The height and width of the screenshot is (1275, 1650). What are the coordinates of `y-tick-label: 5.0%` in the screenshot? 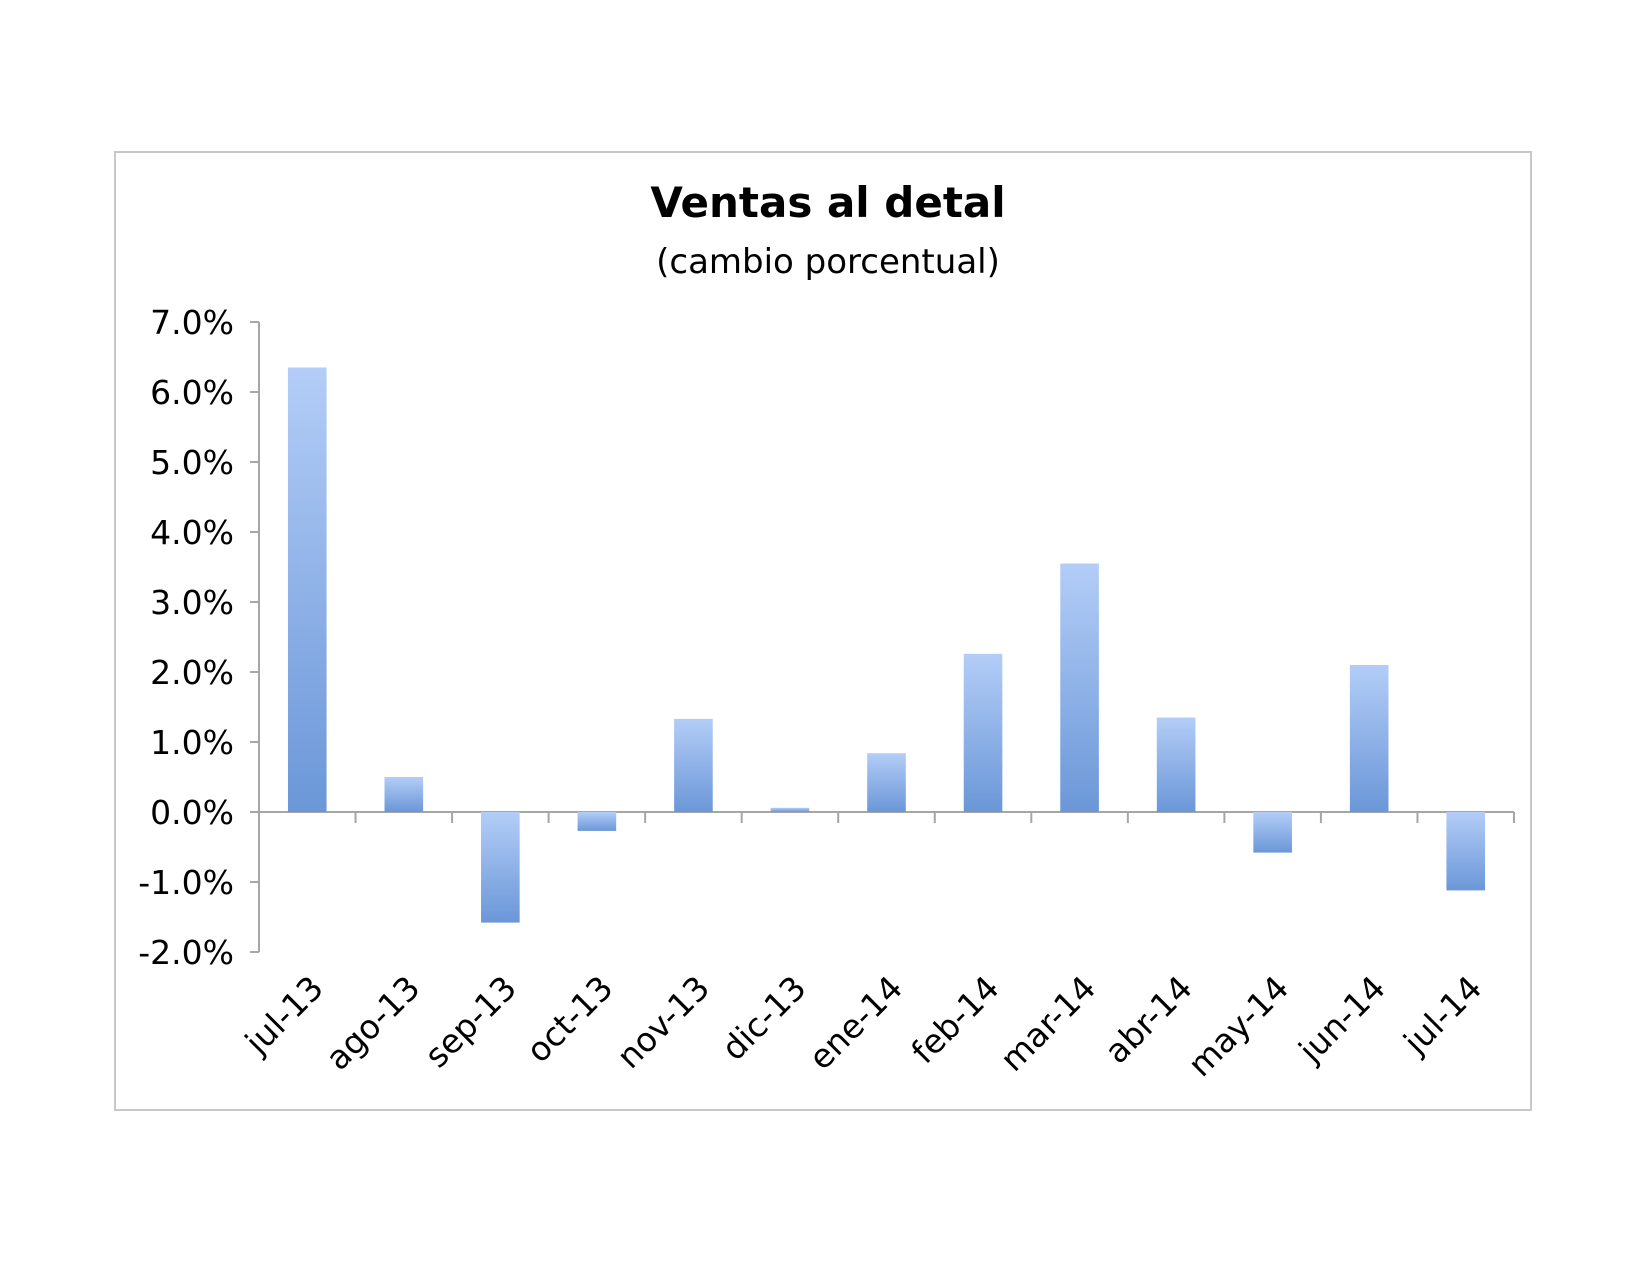 It's located at (192, 462).